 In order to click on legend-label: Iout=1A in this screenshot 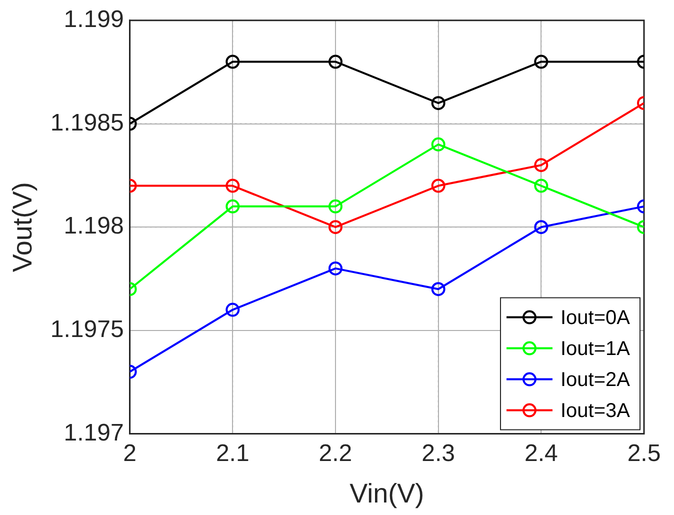, I will do `click(595, 349)`.